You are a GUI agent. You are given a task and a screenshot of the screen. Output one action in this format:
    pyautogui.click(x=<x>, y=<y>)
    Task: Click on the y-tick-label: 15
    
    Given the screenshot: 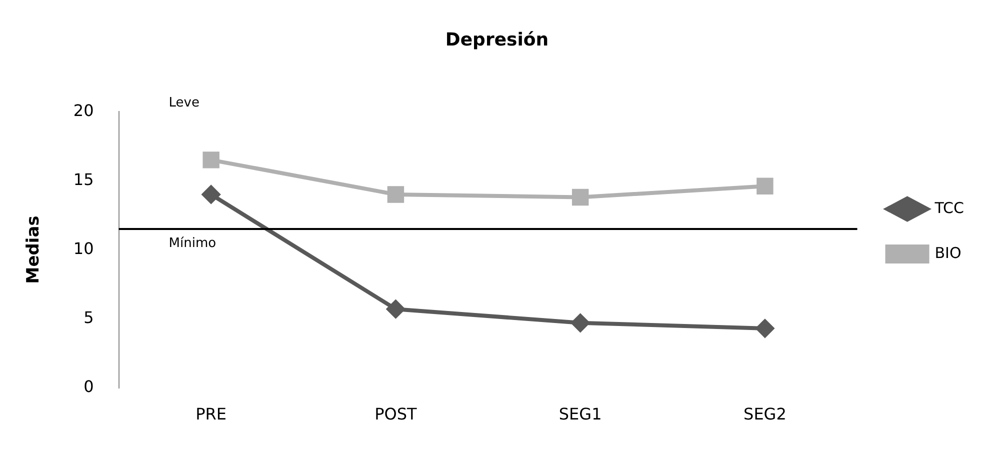 What is the action you would take?
    pyautogui.click(x=83, y=179)
    